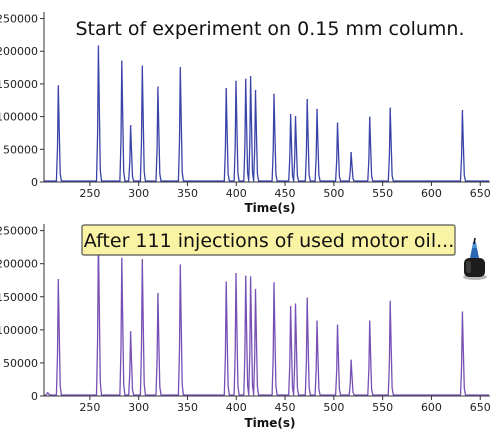 This screenshot has height=432, width=500. I want to click on top-x-tick-label: 500, so click(333, 193).